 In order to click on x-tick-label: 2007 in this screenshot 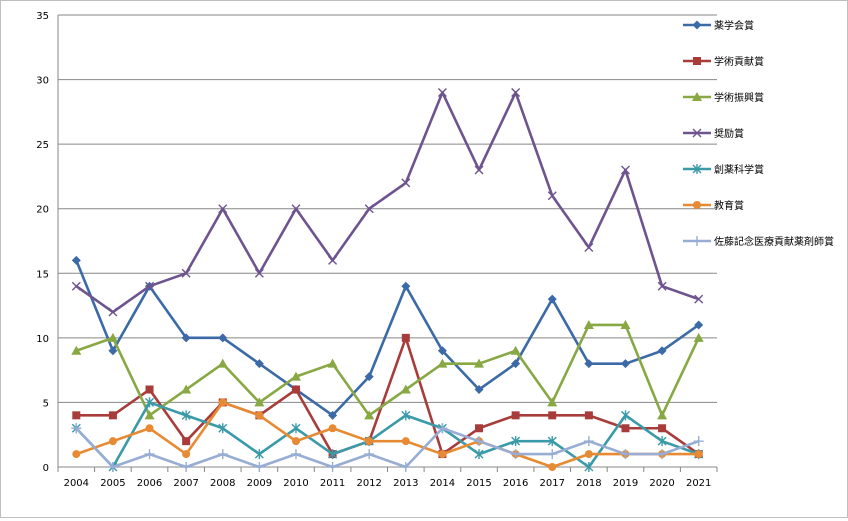, I will do `click(185, 483)`.